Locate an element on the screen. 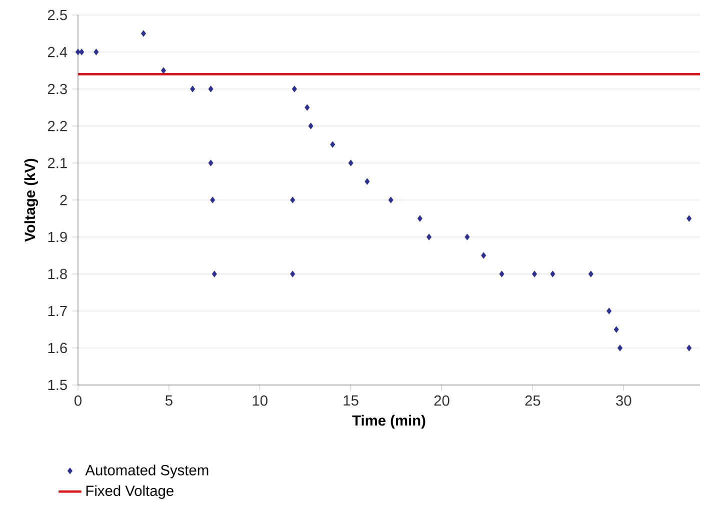 Image resolution: width=710 pixels, height=506 pixels. x-axis-title: Time (min) is located at coordinates (389, 421).